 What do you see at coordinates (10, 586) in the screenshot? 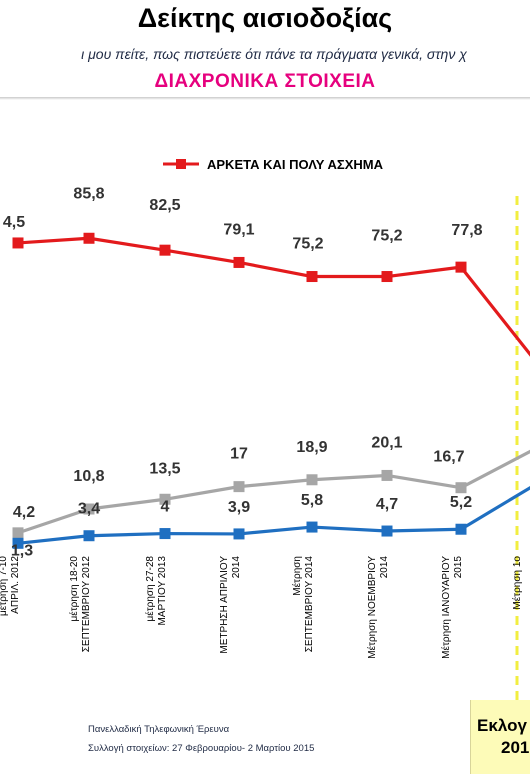
I see `x-tick-label: μέτρηση 7-10ΑΠΡΙΛ. 2012` at bounding box center [10, 586].